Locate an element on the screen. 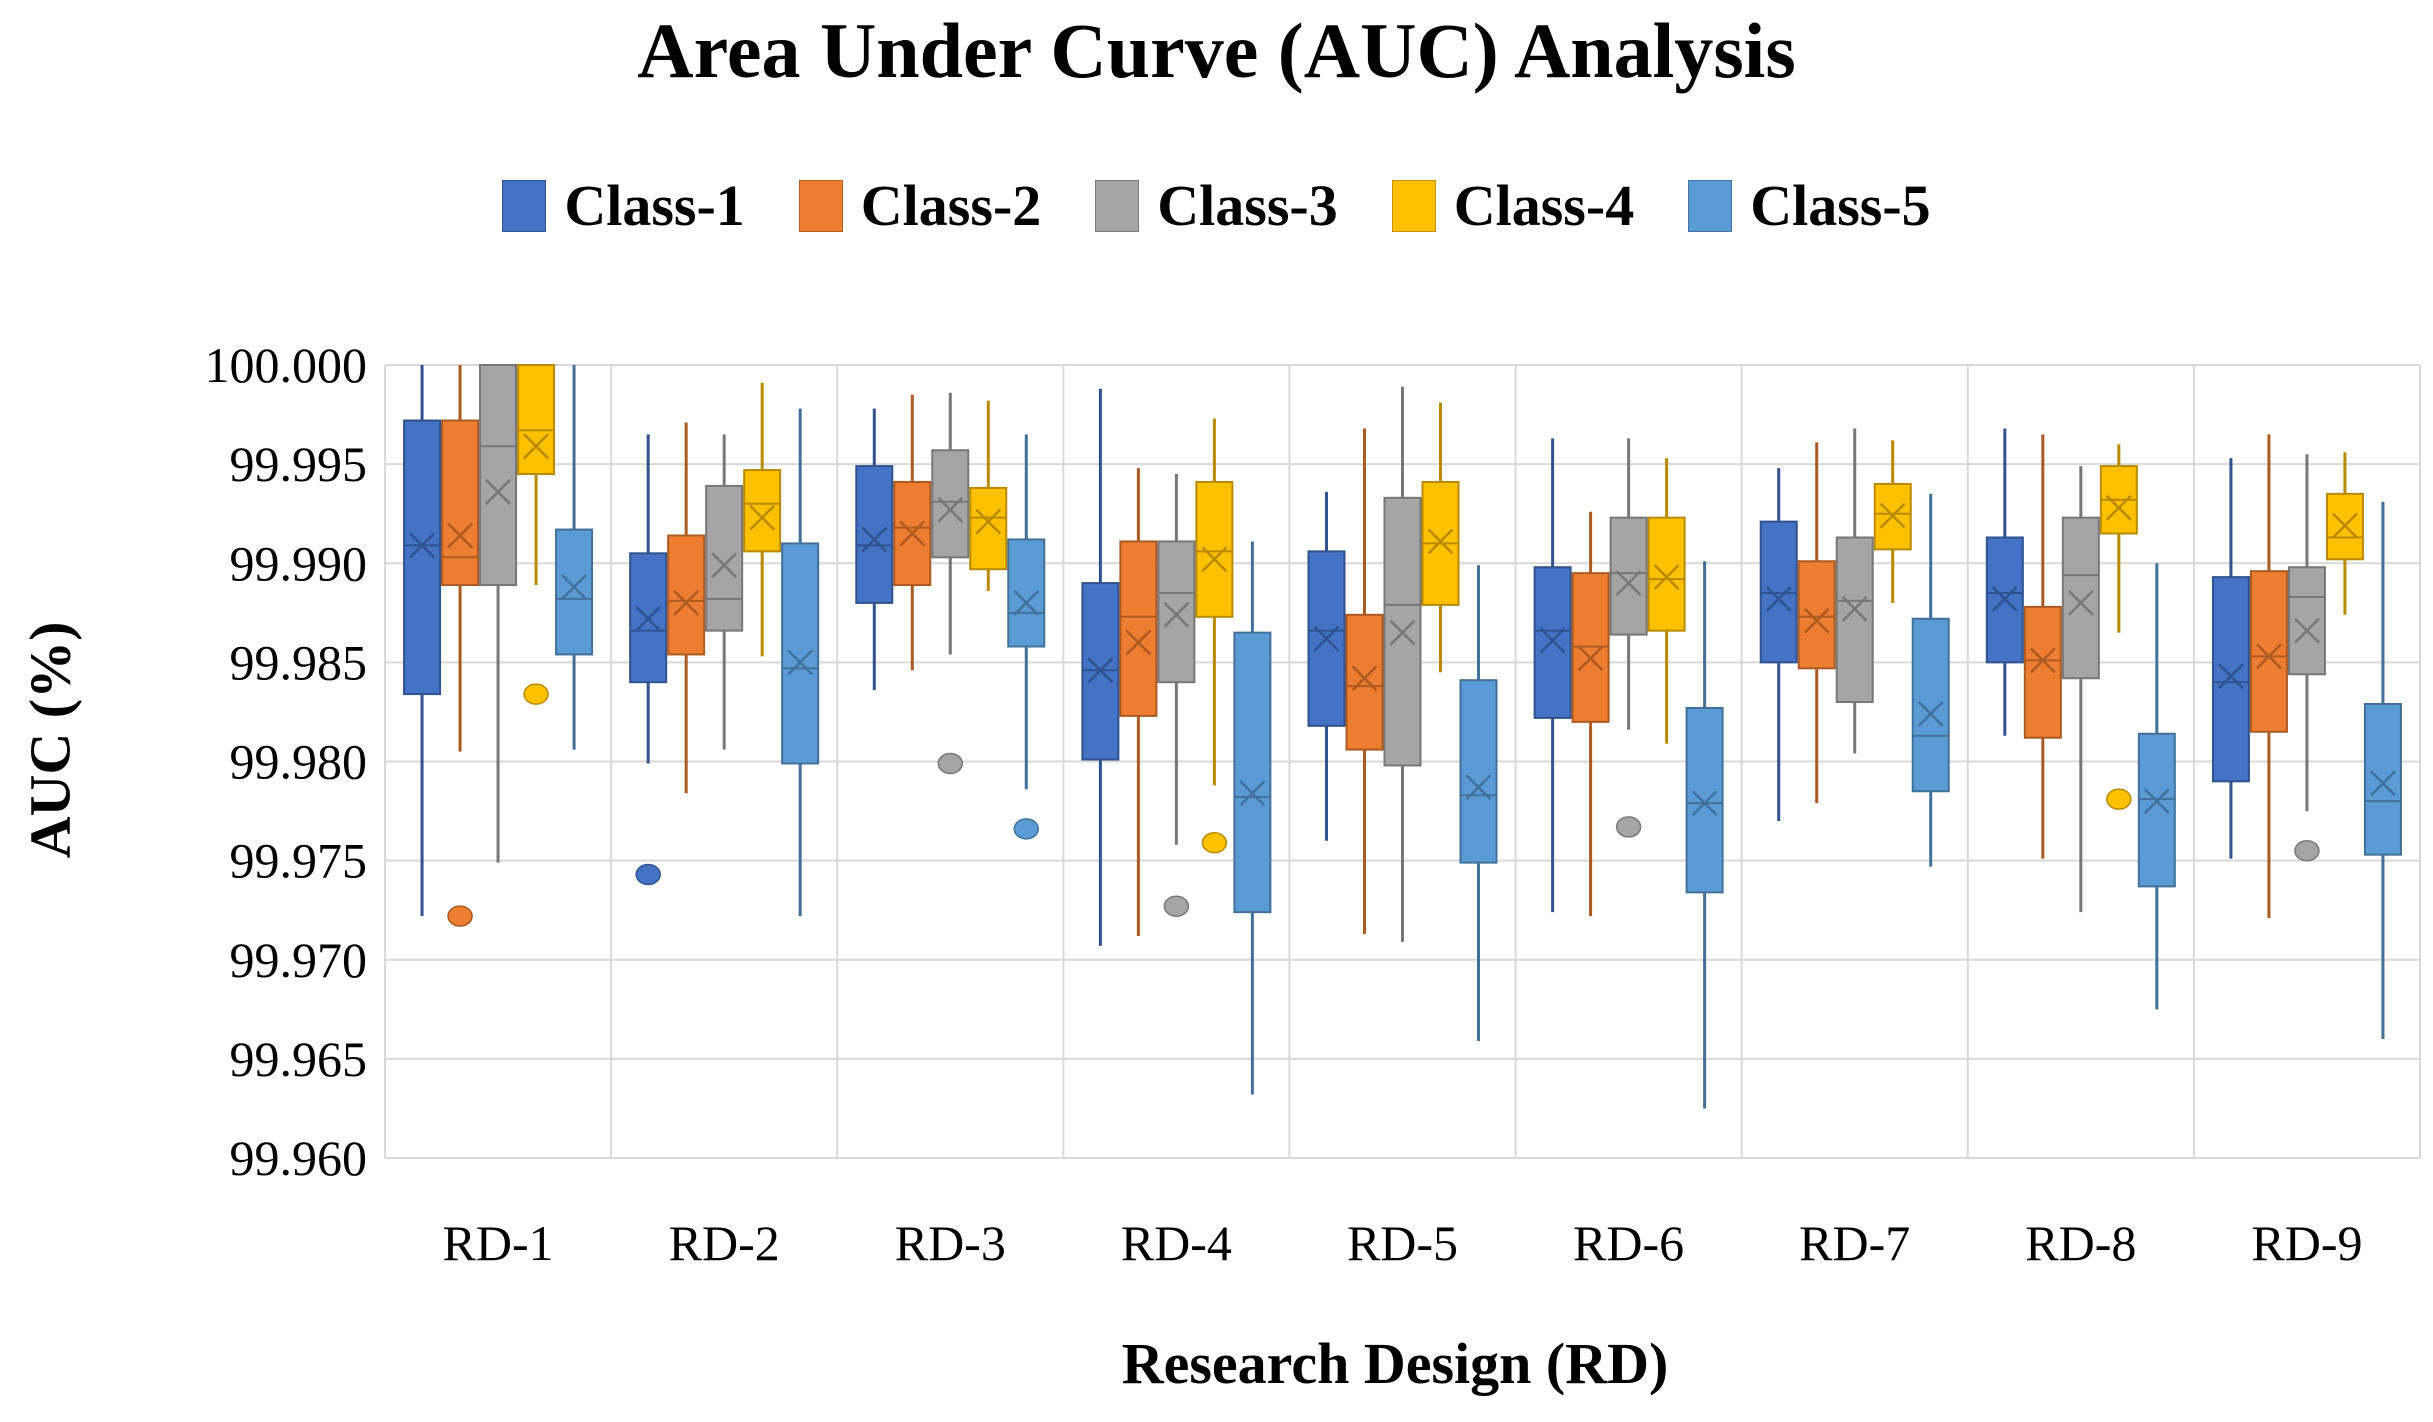 This screenshot has width=2433, height=1422. box-rd-3-class-4-body is located at coordinates (988, 528).